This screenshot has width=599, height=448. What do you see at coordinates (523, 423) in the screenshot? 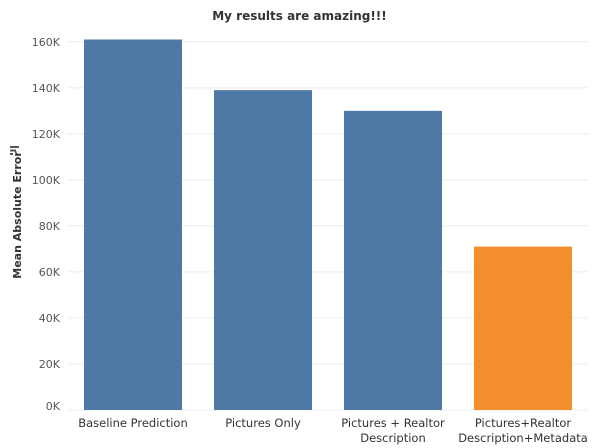
I see `x-category-label-line: Pictures+Realtor` at bounding box center [523, 423].